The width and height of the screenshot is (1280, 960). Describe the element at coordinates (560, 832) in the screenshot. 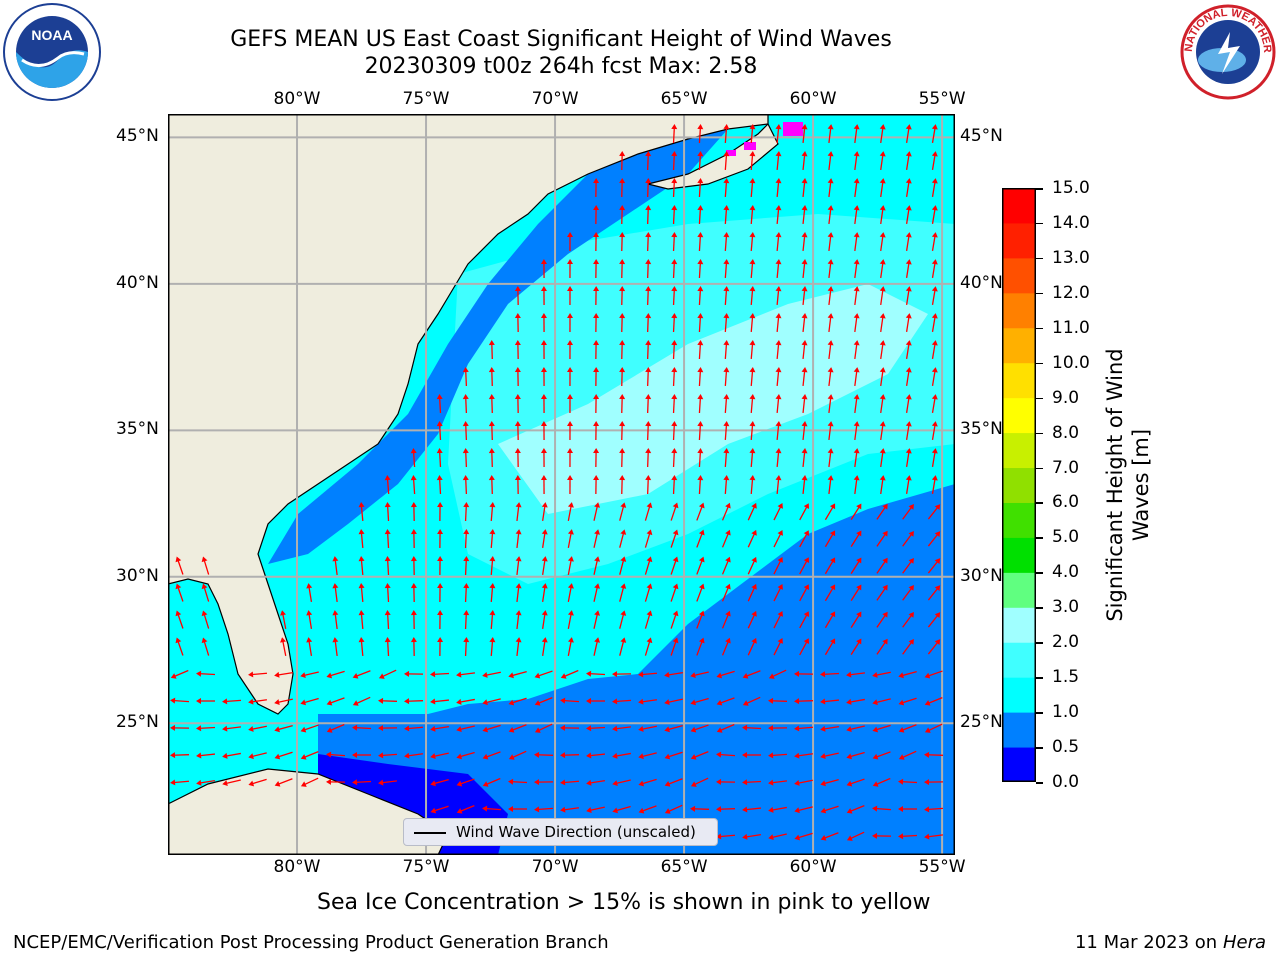

I see `map-legend: Wind Wave Direction (unscaled)` at that location.